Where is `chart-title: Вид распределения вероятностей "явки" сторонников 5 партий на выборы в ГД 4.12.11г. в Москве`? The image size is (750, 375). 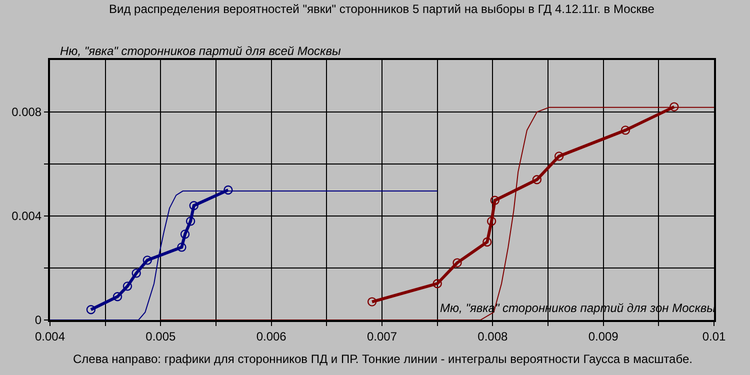
chart-title: Вид распределения вероятностей "явки" сторонников 5 партий на выборы в ГД 4.12.11г. в Москве is located at coordinates (382, 9).